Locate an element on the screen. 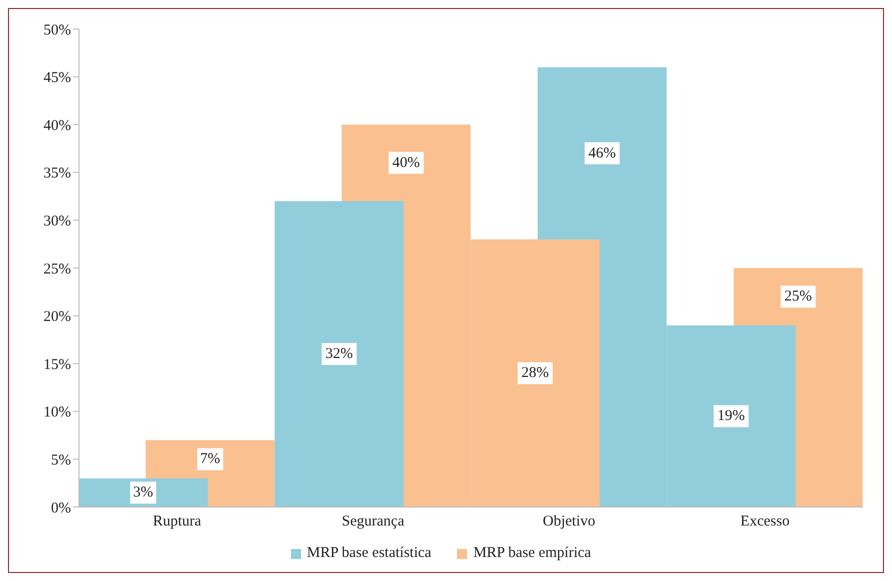  x-tick-label: Objetivo is located at coordinates (569, 522).